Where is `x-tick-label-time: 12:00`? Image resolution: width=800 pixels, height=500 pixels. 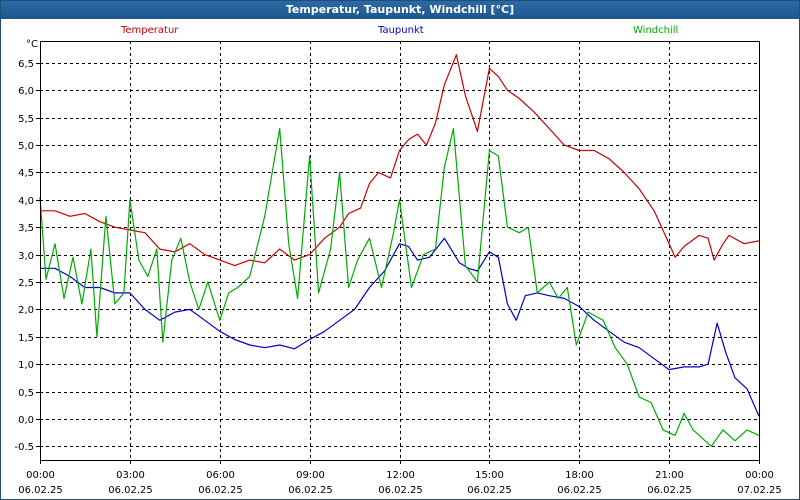 x-tick-label-time: 12:00 is located at coordinates (400, 475).